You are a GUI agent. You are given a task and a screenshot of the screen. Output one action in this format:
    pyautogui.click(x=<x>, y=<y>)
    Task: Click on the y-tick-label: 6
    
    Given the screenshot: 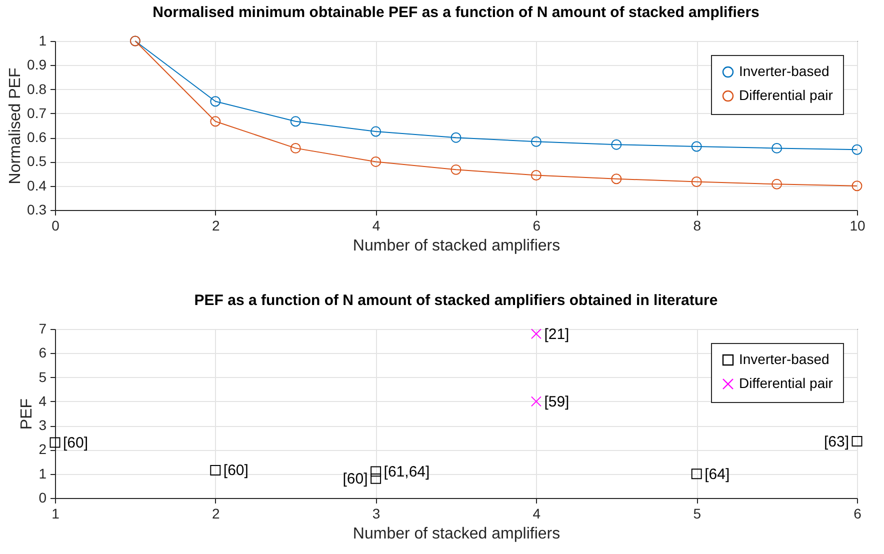 What is the action you would take?
    pyautogui.click(x=42, y=352)
    